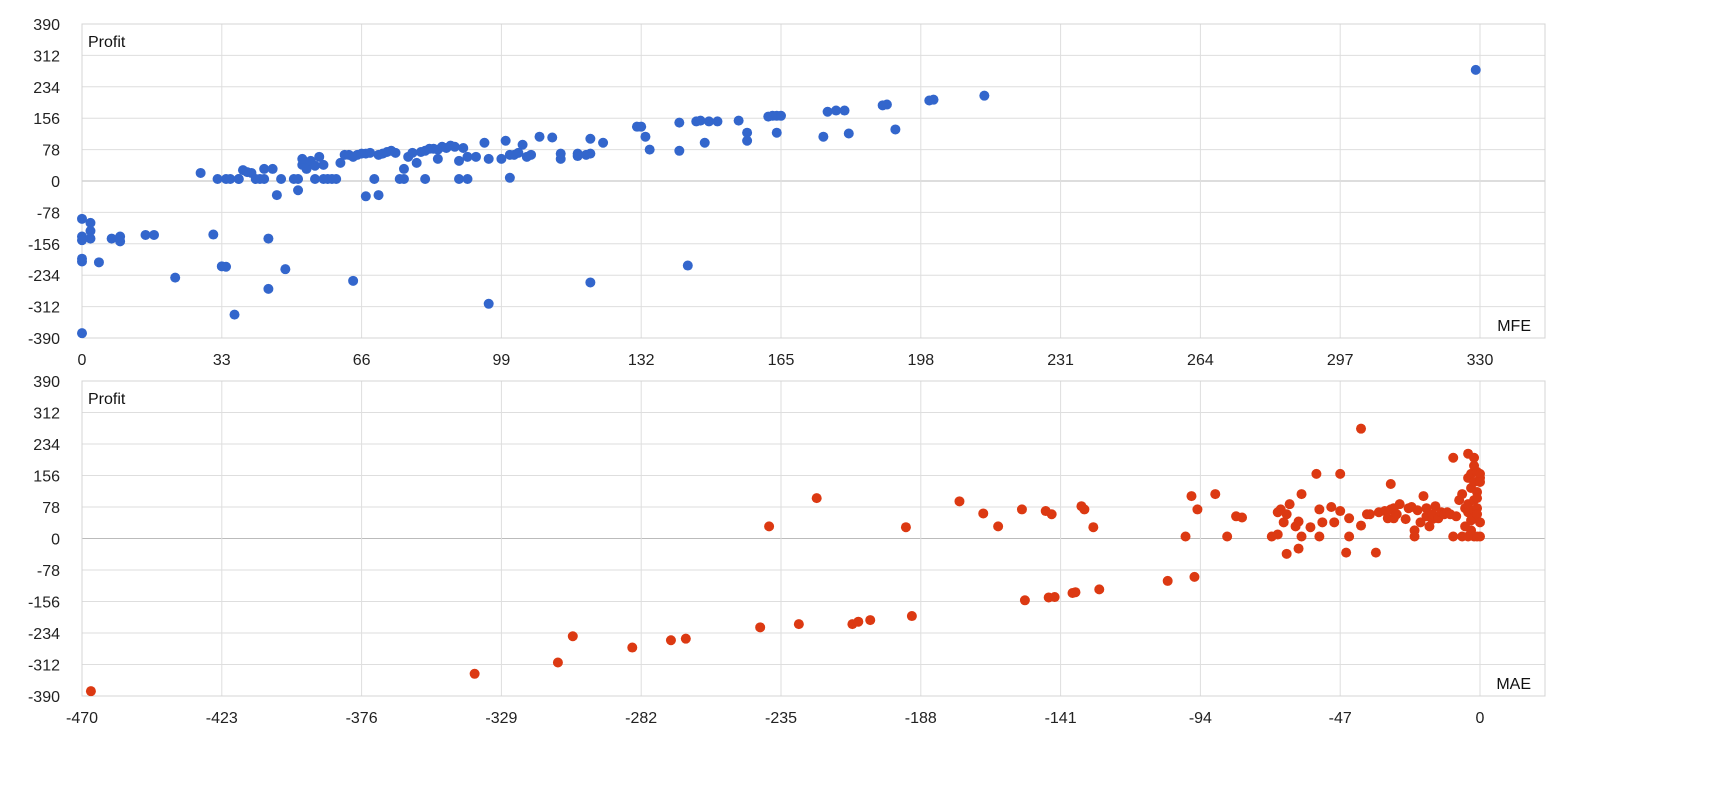  I want to click on mae-x-tick-label: -235, so click(781, 718).